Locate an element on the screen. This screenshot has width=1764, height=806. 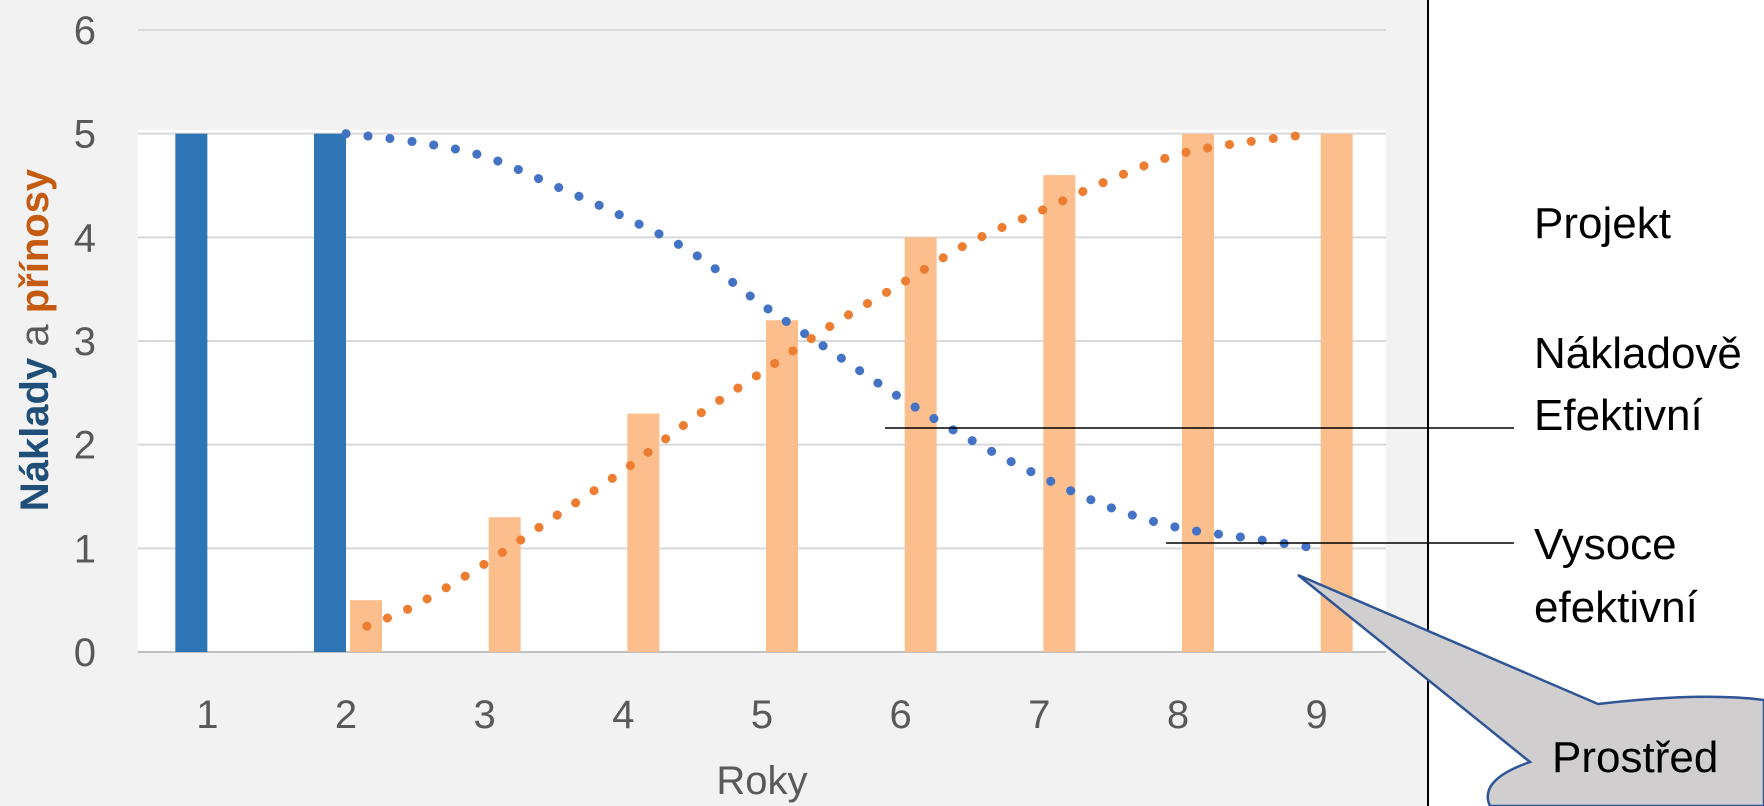
x-tick-label: 7 is located at coordinates (1039, 715).